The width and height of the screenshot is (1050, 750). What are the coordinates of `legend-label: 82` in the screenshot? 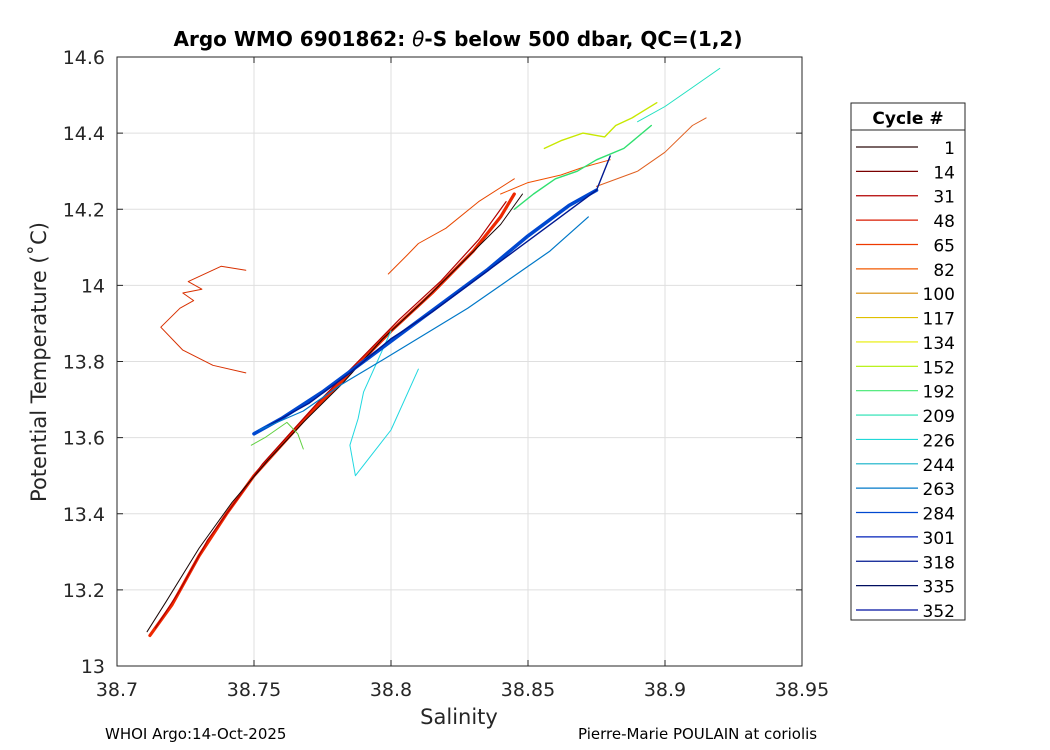 It's located at (944, 271).